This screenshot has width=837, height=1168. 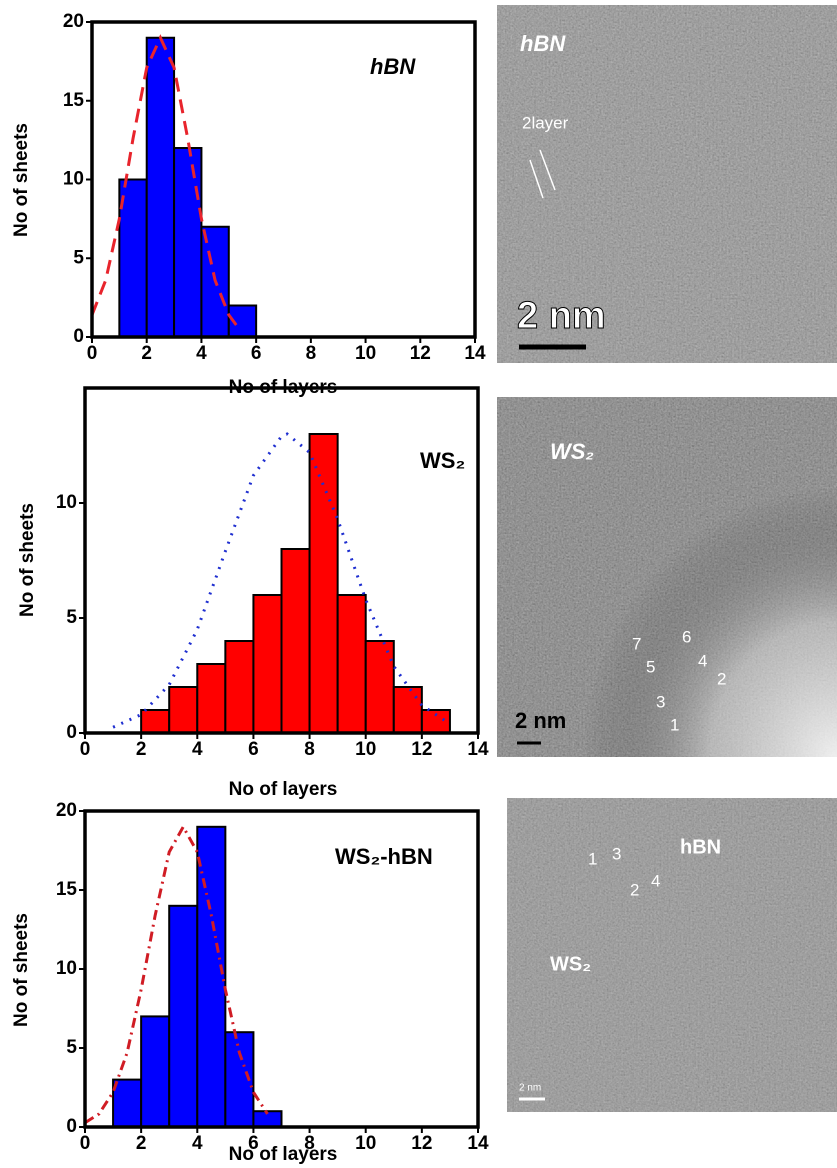 What do you see at coordinates (667, 184) in the screenshot?
I see `tem-image: hBN 2layer 2 nm` at bounding box center [667, 184].